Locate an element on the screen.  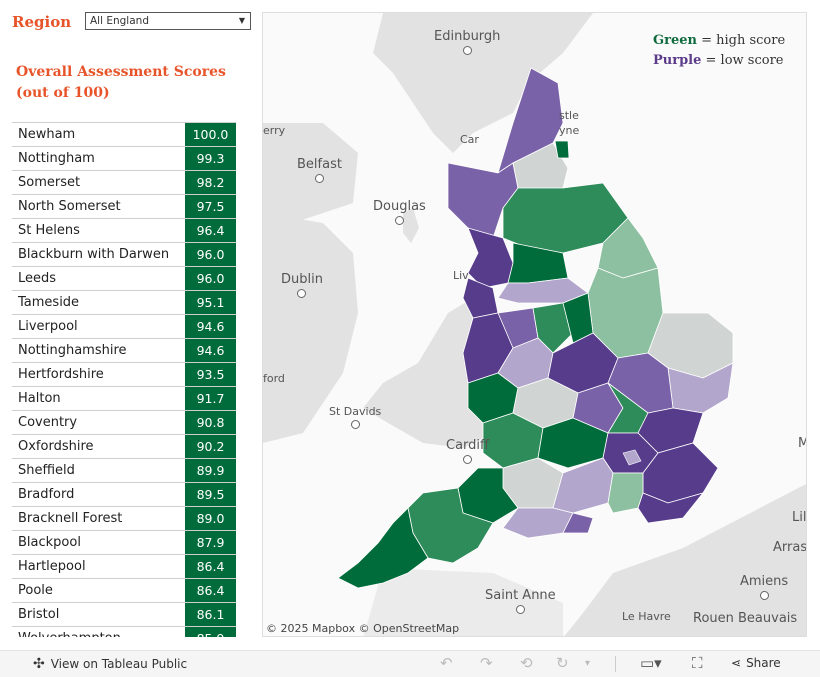
row-score: 90.2 is located at coordinates (210, 447).